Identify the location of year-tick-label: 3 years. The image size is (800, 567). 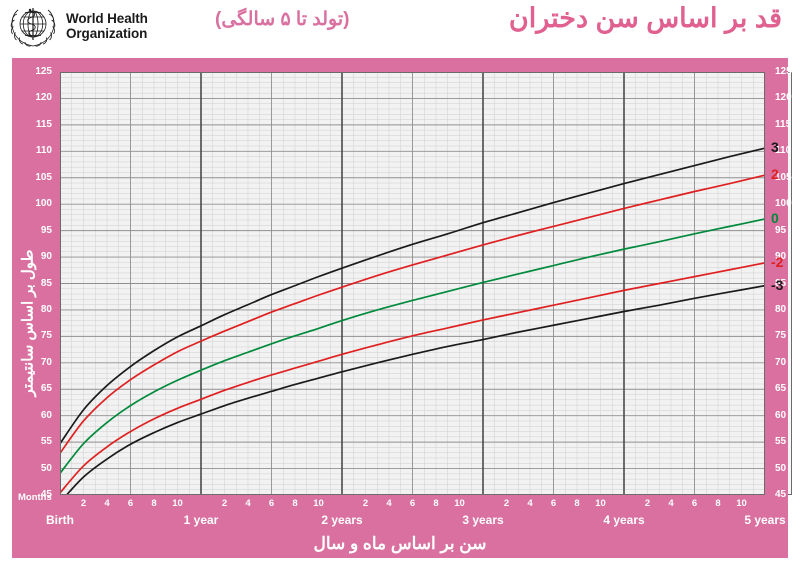
(483, 520).